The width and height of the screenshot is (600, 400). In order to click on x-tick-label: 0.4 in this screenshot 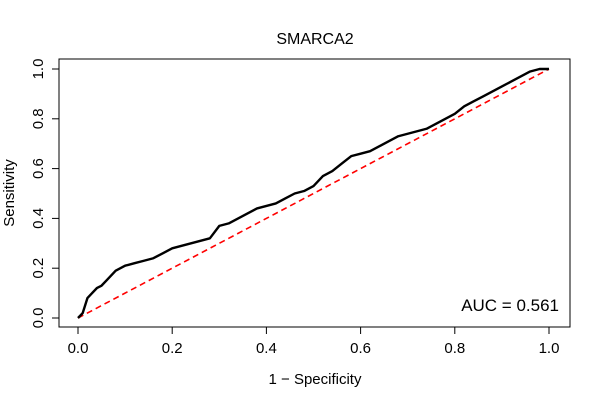, I will do `click(266, 348)`.